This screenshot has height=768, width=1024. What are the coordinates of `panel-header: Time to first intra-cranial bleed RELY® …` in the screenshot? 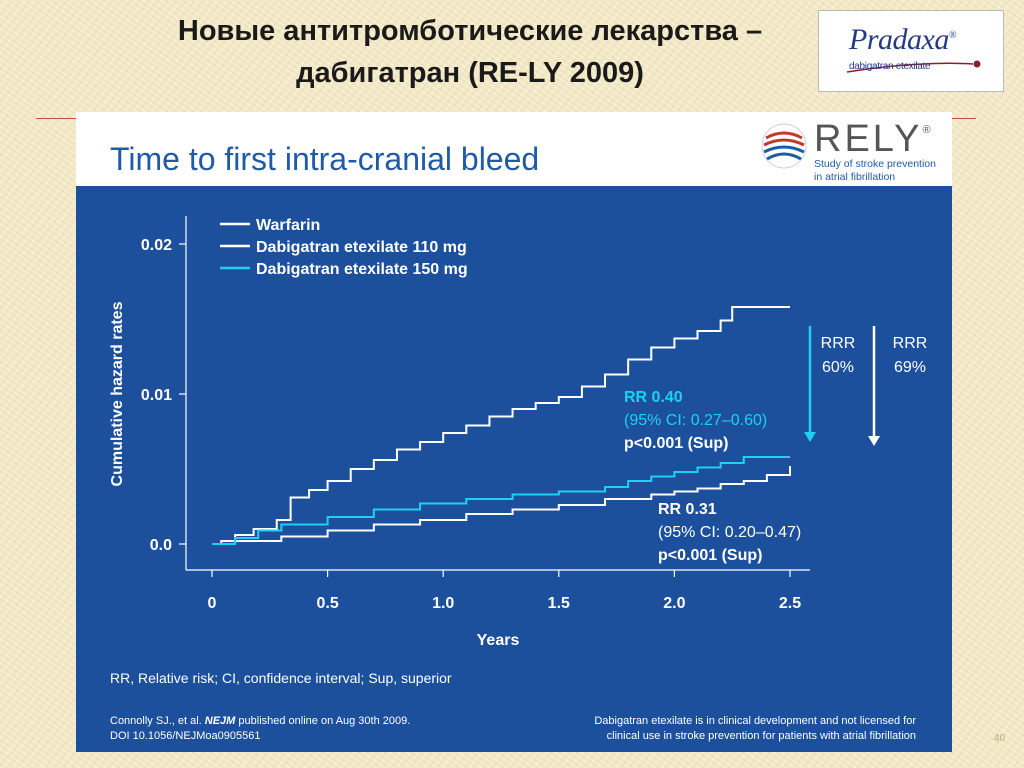 It's located at (514, 149).